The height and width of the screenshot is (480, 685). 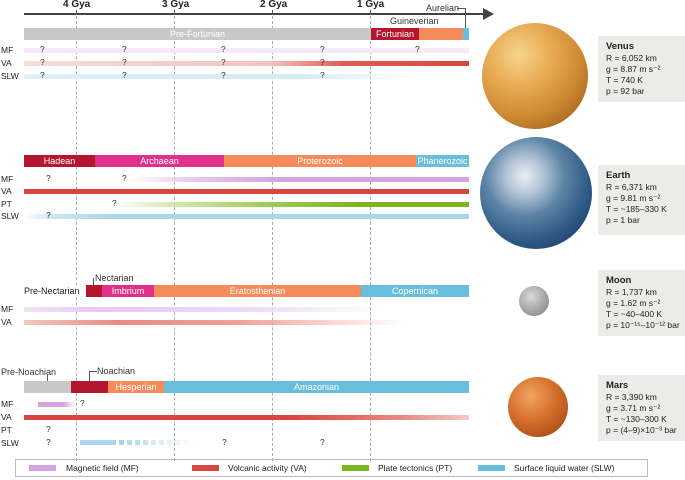 What do you see at coordinates (289, 204) in the screenshot?
I see `earth-pt-bar` at bounding box center [289, 204].